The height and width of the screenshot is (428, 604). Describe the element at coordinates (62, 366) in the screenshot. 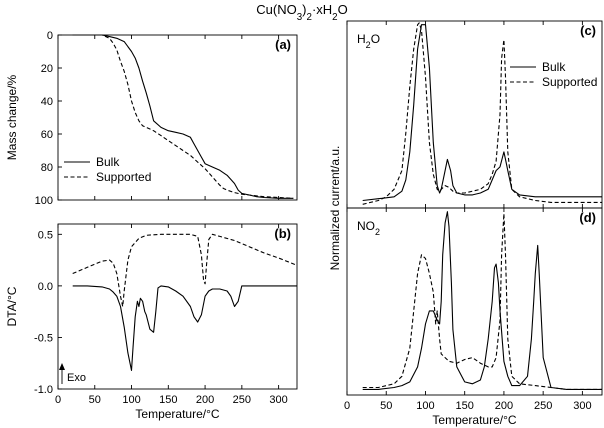

I see `exo-arrow-head` at that location.